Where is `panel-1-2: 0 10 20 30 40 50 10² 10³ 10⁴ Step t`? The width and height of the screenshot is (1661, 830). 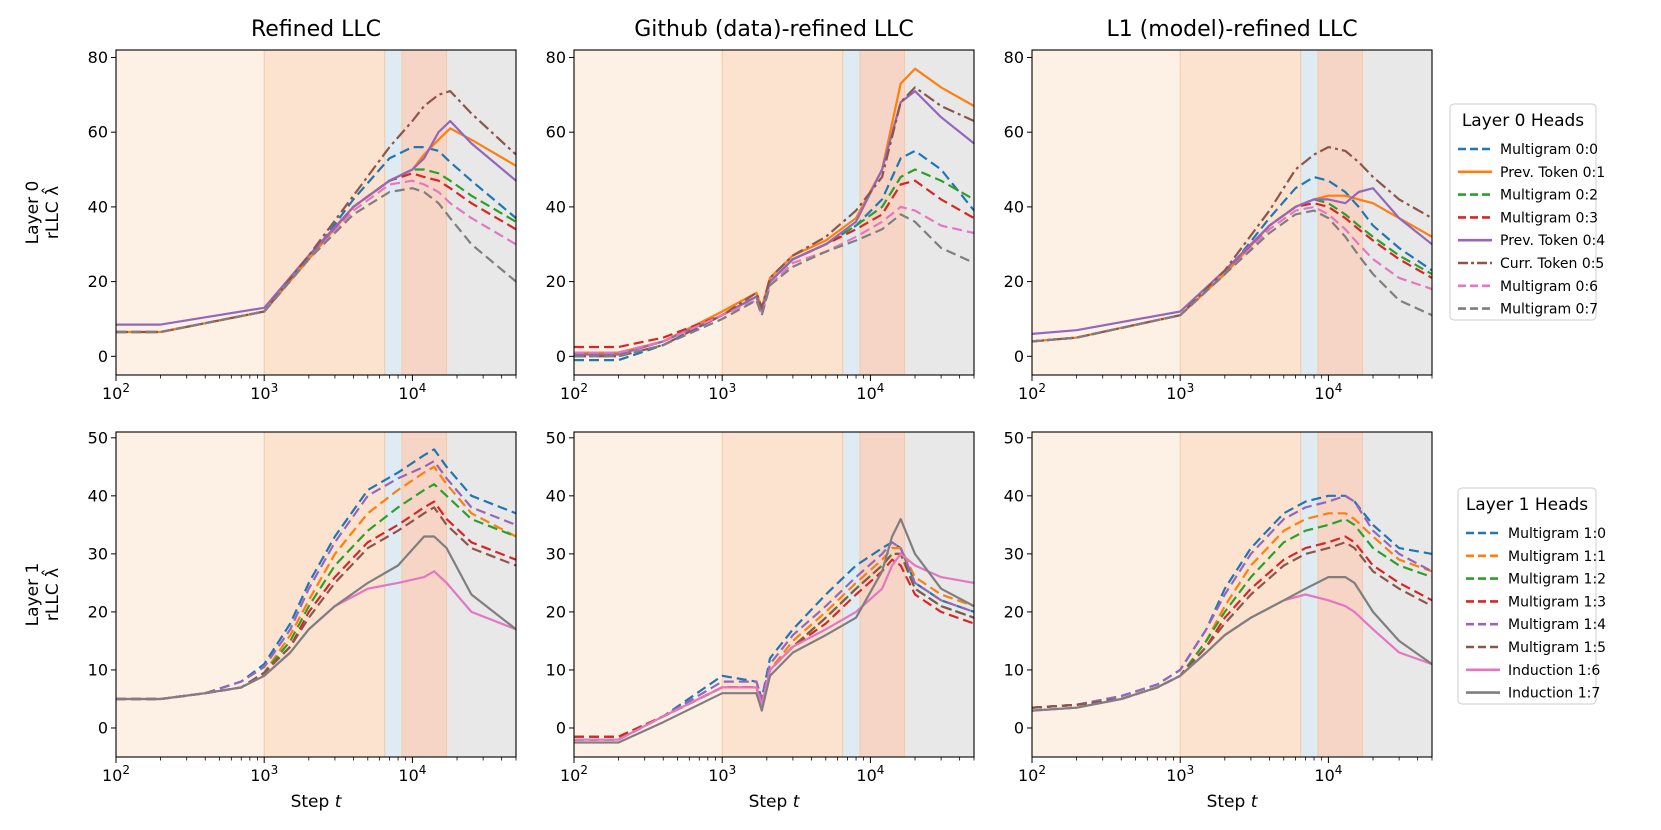 panel-1-2: 0 10 20 30 40 50 10² 10³ 10⁴ Step t is located at coordinates (1218, 620).